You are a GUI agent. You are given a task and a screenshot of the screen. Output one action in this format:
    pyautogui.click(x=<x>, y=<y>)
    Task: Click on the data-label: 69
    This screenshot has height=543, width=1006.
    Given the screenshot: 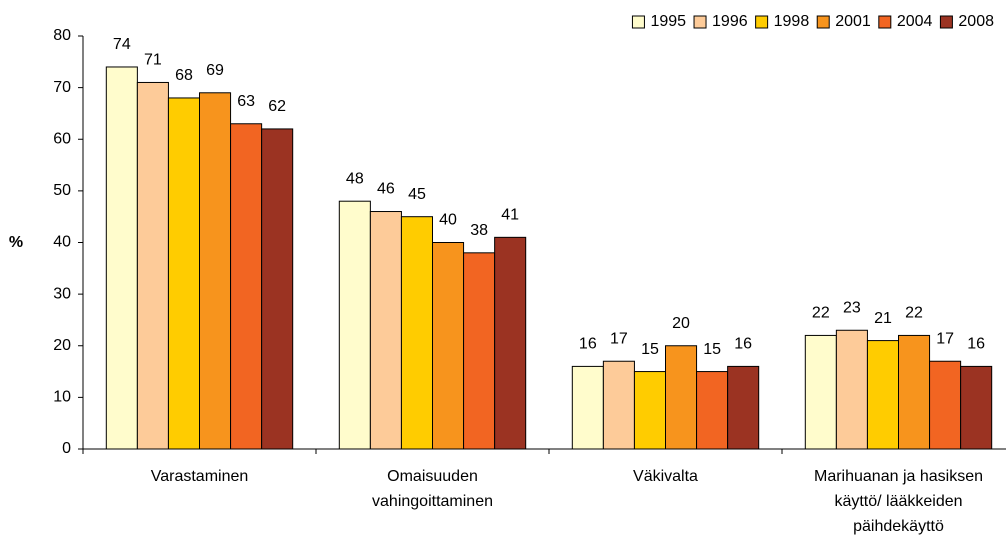 What is the action you would take?
    pyautogui.click(x=215, y=70)
    